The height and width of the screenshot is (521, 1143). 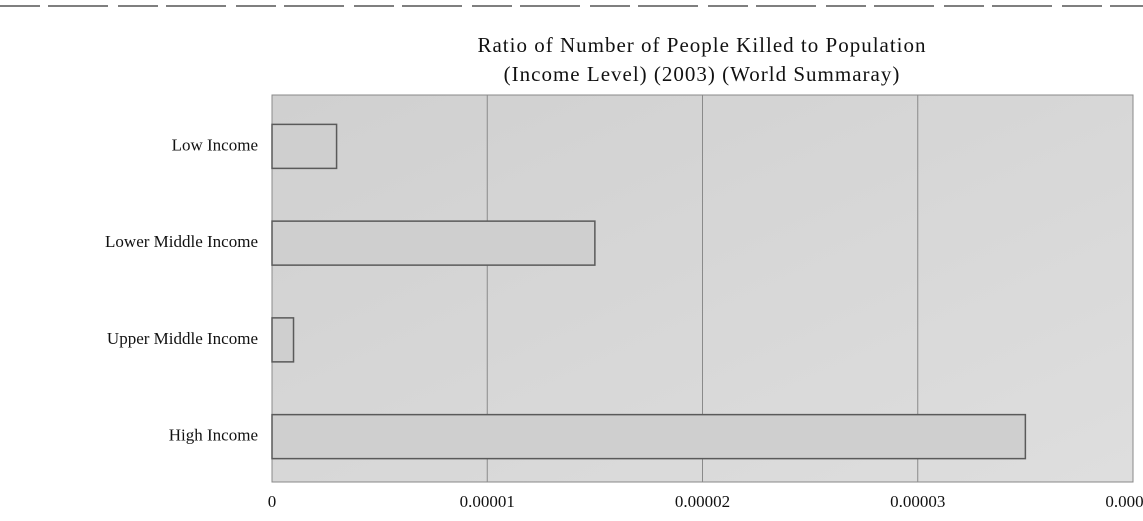 What do you see at coordinates (917, 501) in the screenshot?
I see `x-tick-label: 0.00003` at bounding box center [917, 501].